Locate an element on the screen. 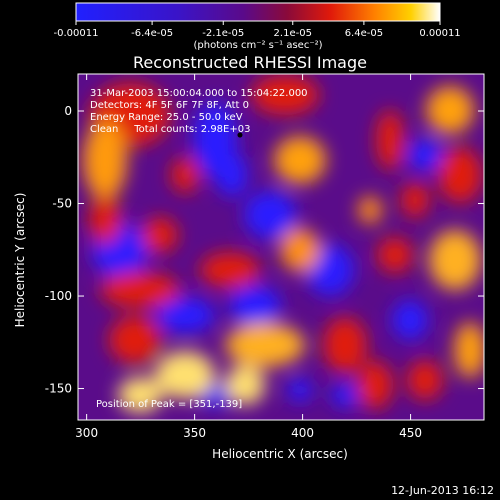 This screenshot has width=500, height=500. timestamp: 12-Jun-2013 16:12 is located at coordinates (442, 490).